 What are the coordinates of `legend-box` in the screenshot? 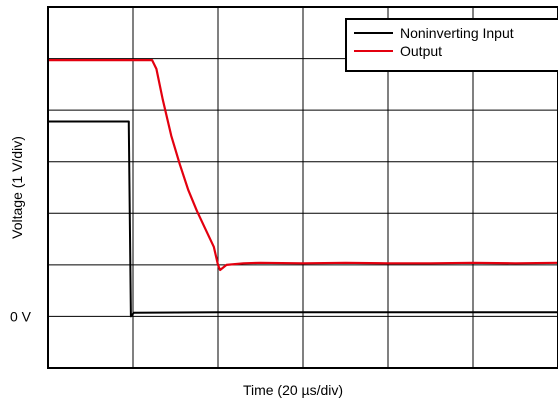 It's located at (451, 45).